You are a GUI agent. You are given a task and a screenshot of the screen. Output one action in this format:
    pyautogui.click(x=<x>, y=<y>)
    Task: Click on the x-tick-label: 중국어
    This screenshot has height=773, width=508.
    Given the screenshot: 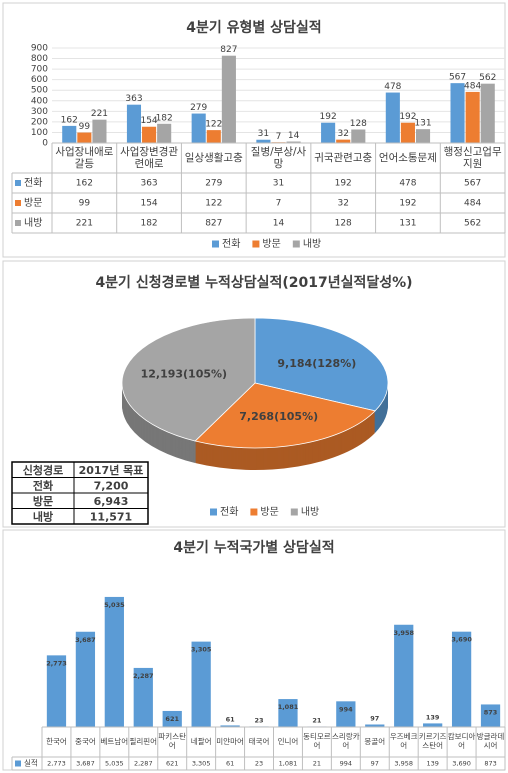 What is the action you would take?
    pyautogui.click(x=85, y=741)
    